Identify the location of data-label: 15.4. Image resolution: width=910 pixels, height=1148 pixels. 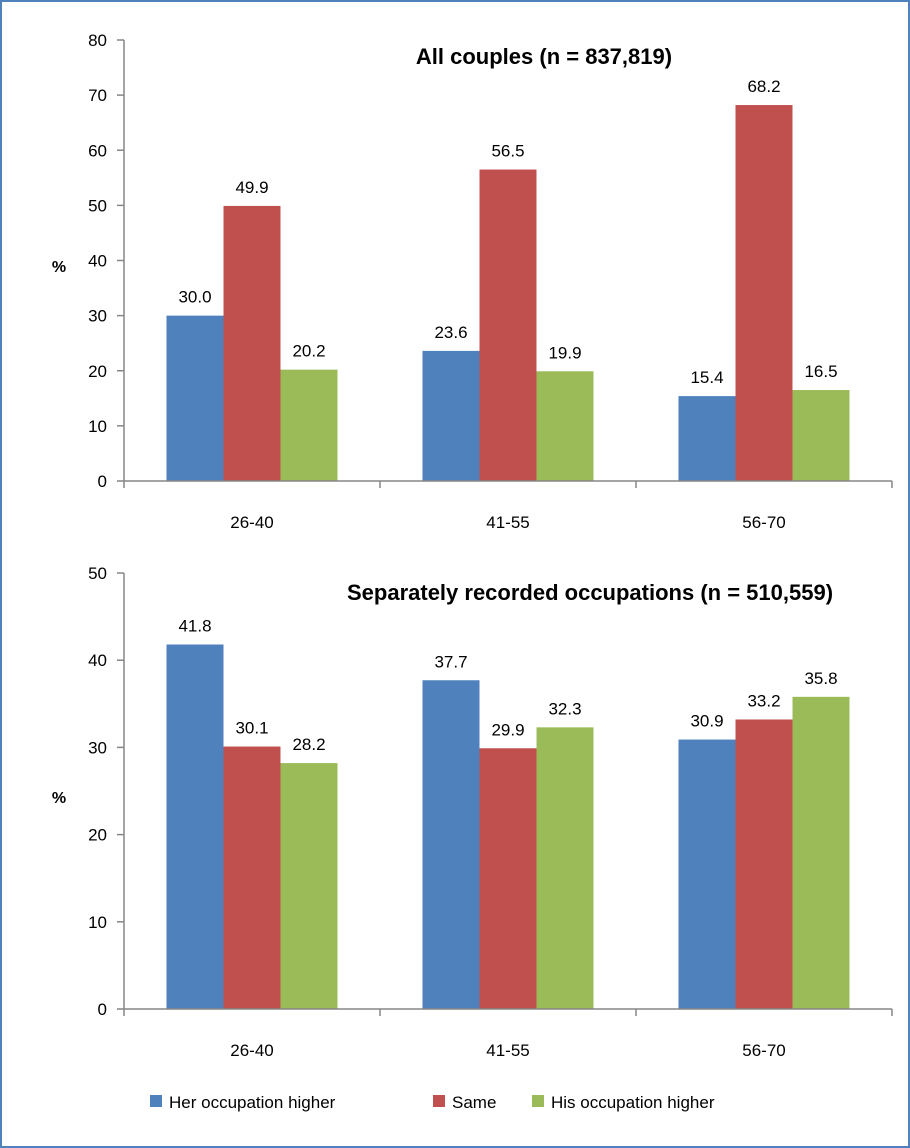
(706, 377).